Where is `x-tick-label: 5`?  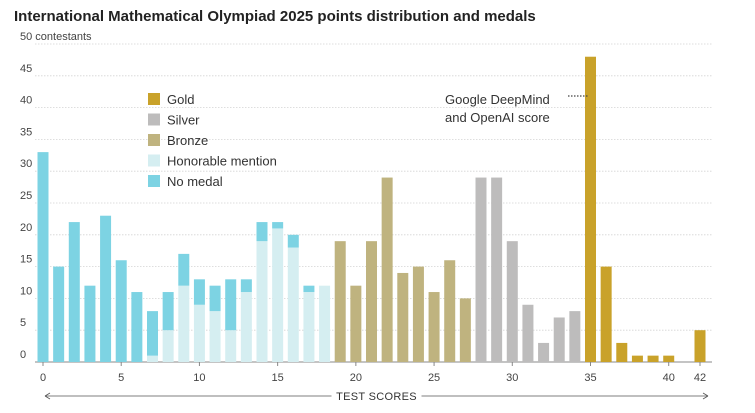 x-tick-label: 5 is located at coordinates (121, 378).